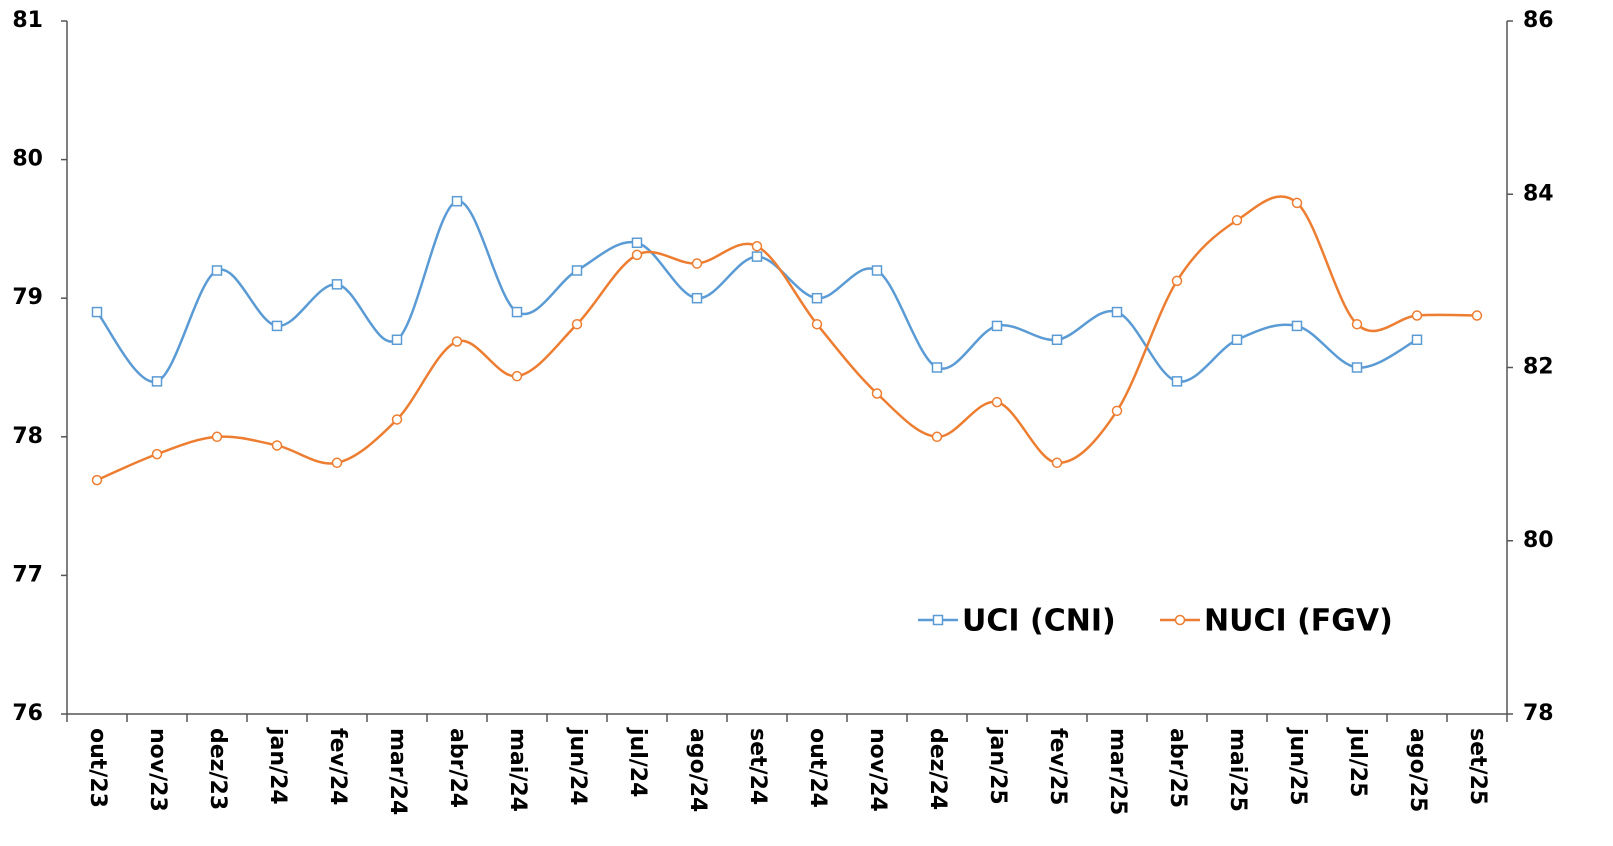 The image size is (1613, 846). What do you see at coordinates (1538, 713) in the screenshot?
I see `y2-tick-label: 78` at bounding box center [1538, 713].